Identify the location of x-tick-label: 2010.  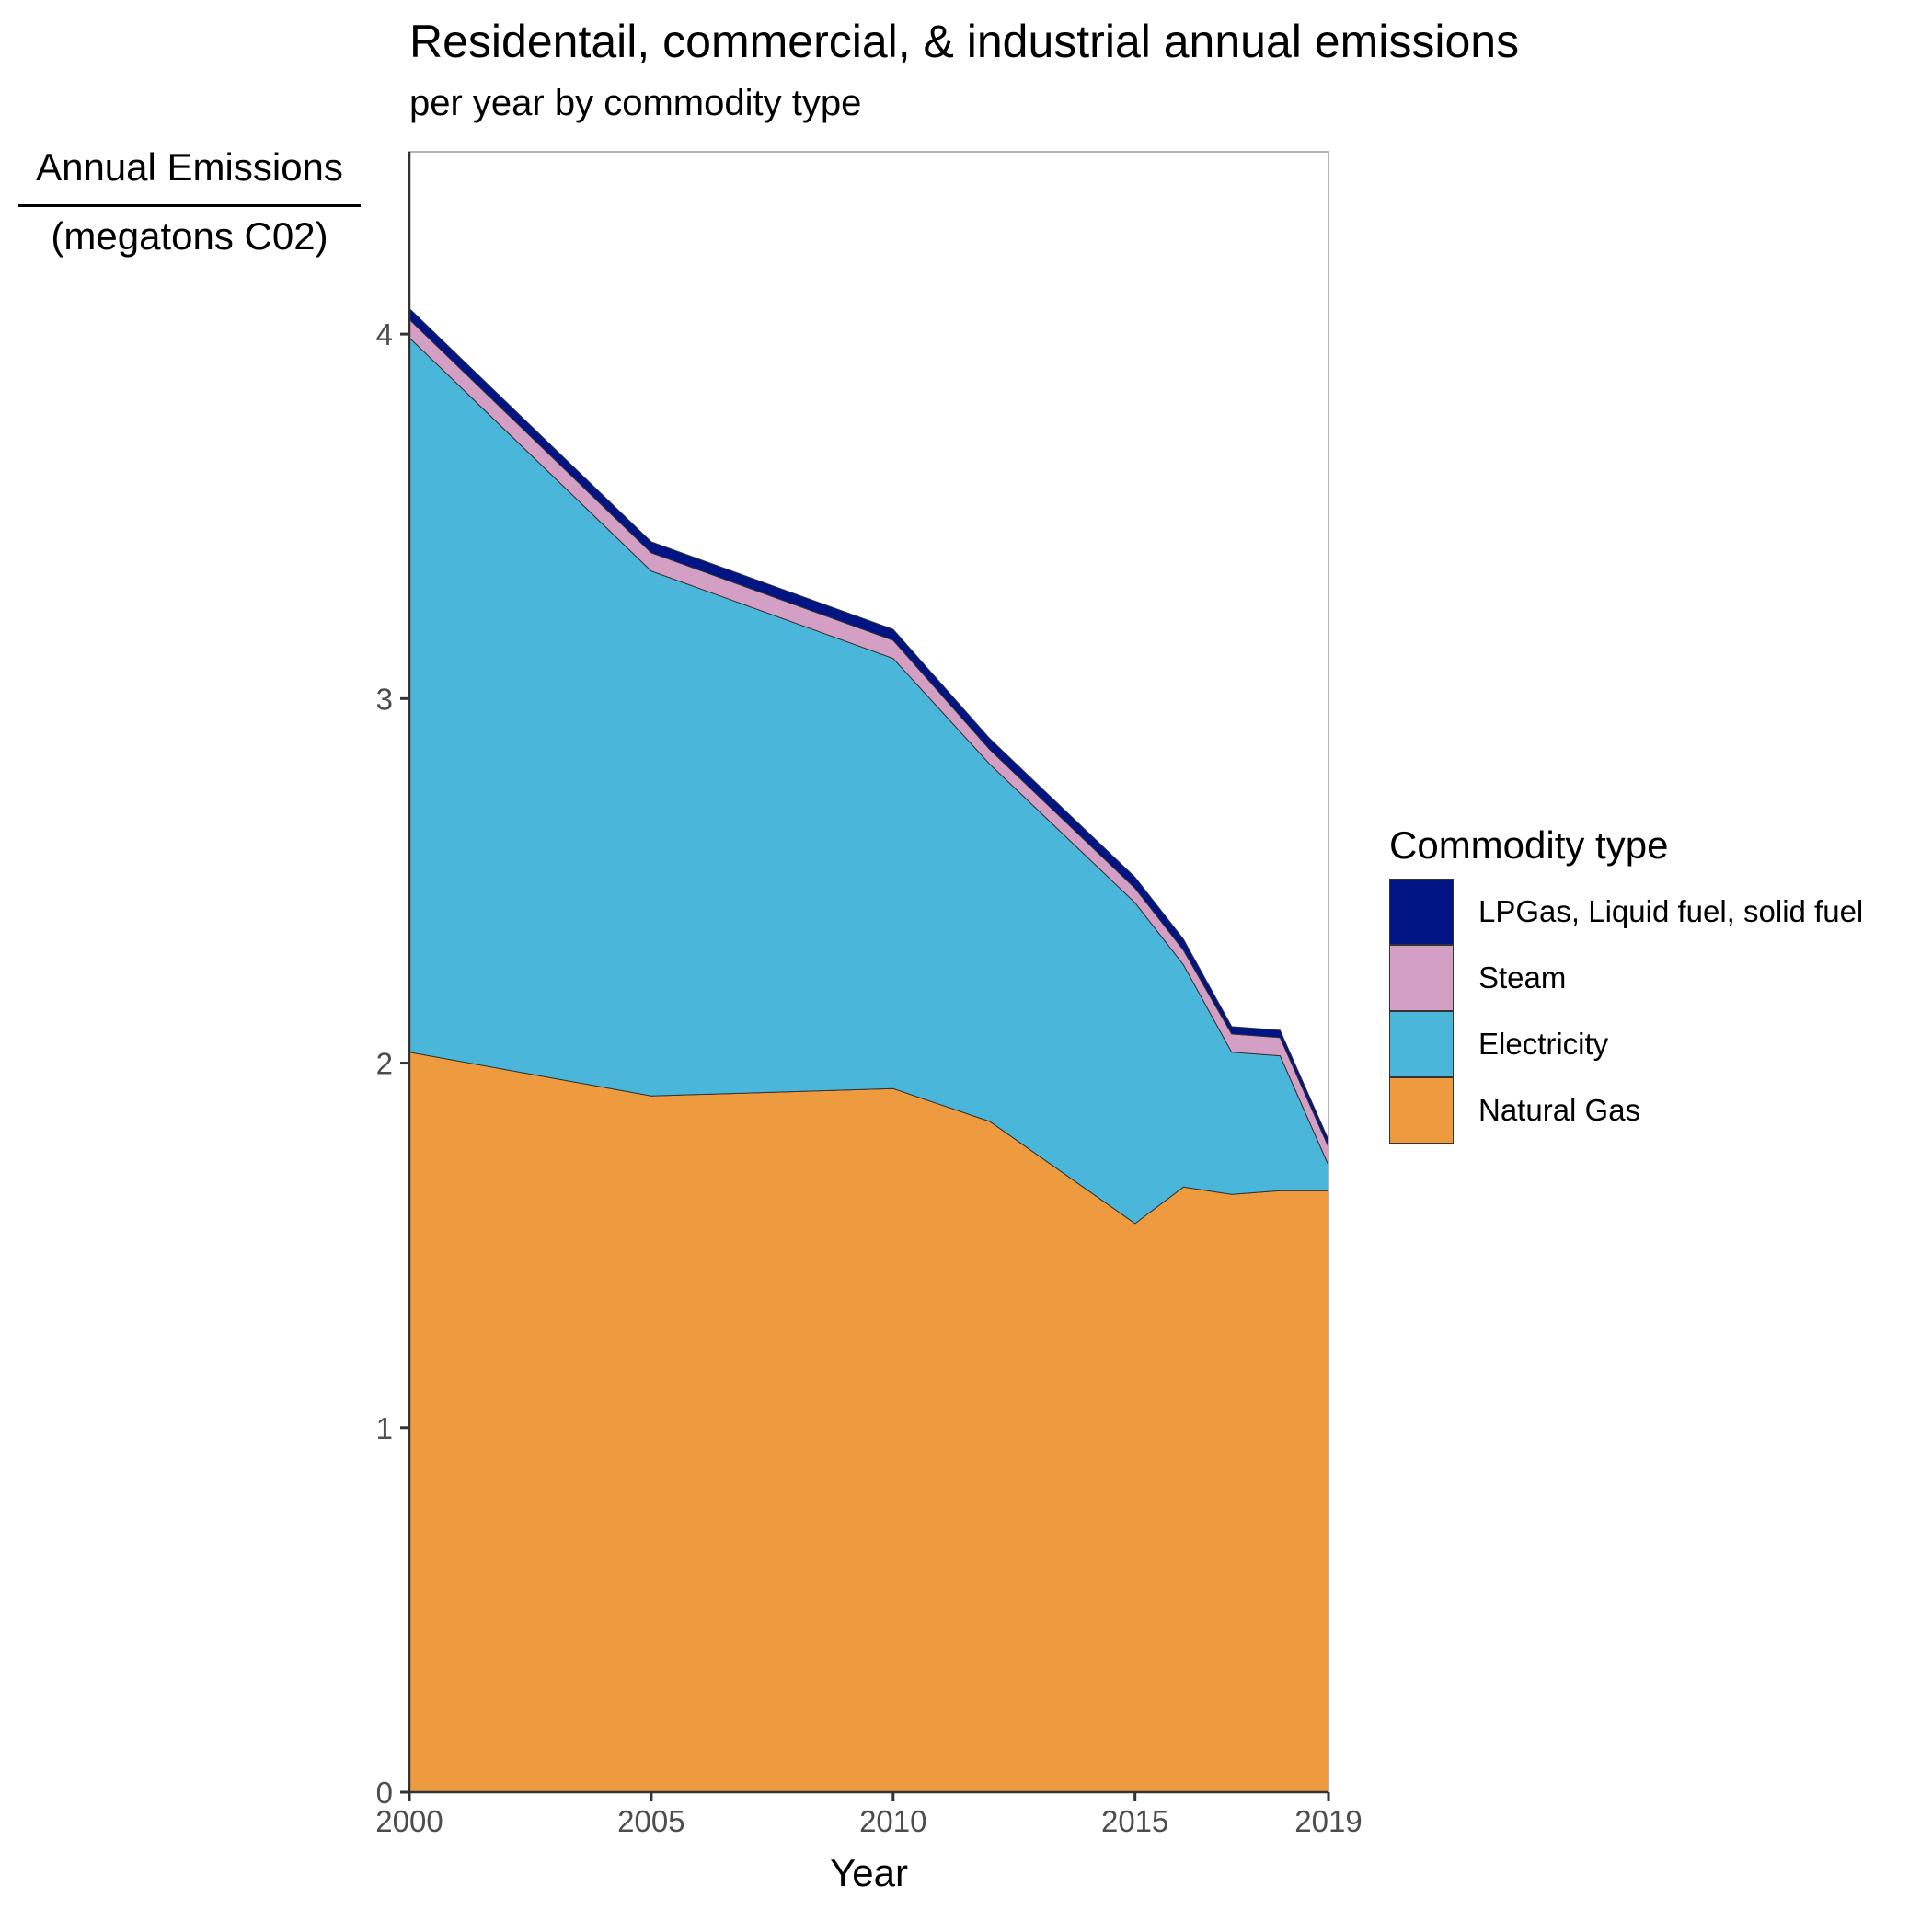
(892, 1821).